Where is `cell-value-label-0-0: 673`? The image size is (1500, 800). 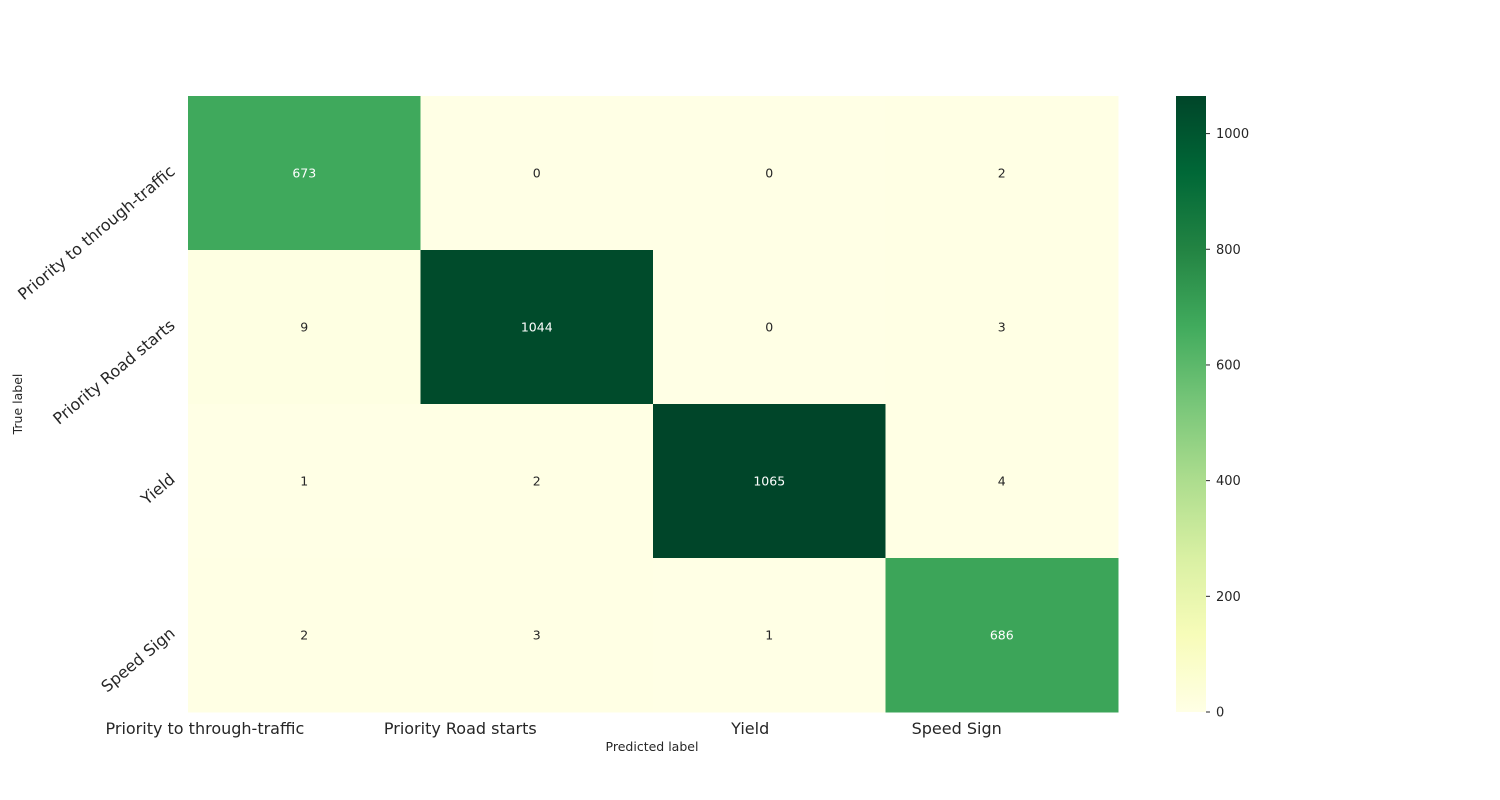
cell-value-label-0-0: 673 is located at coordinates (304, 173).